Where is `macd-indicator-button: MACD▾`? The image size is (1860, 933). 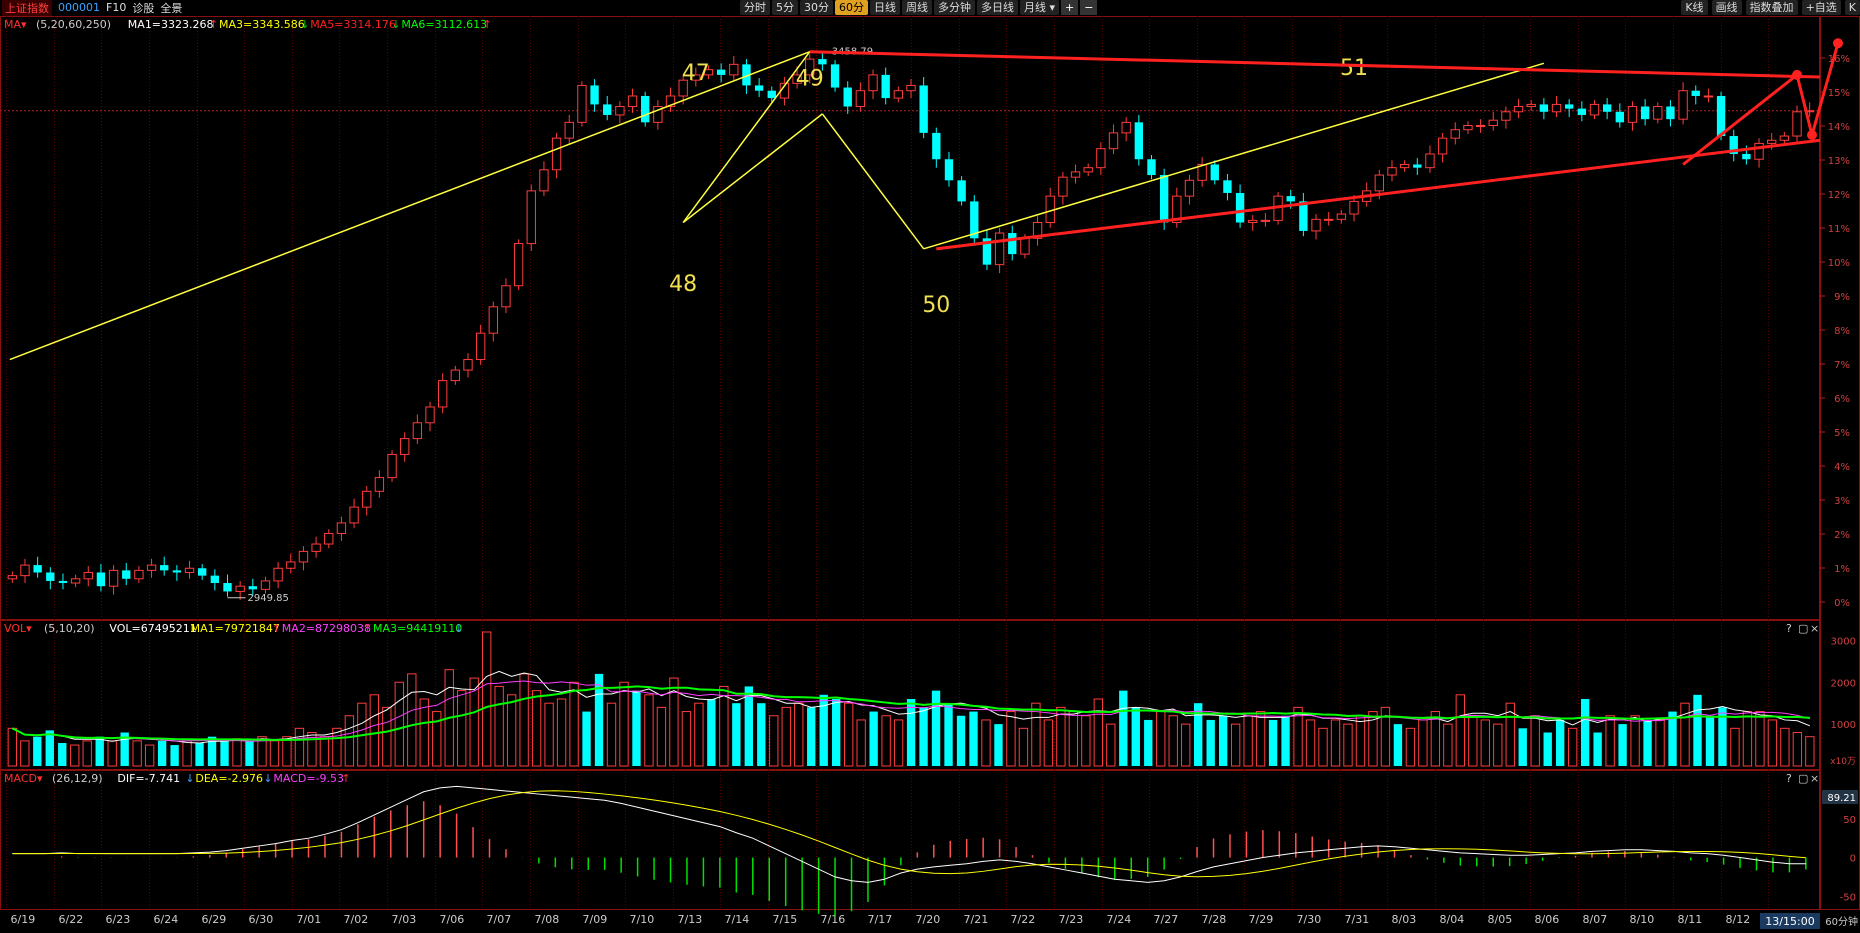
macd-indicator-button: MACD▾ is located at coordinates (23, 778).